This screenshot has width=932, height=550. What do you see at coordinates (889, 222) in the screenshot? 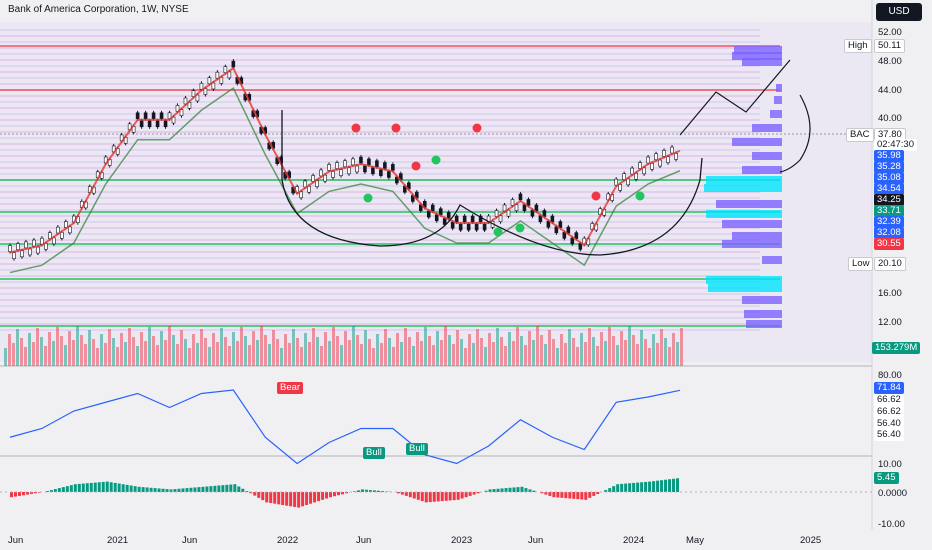
I see `price-level-tag: 32.39` at bounding box center [889, 222].